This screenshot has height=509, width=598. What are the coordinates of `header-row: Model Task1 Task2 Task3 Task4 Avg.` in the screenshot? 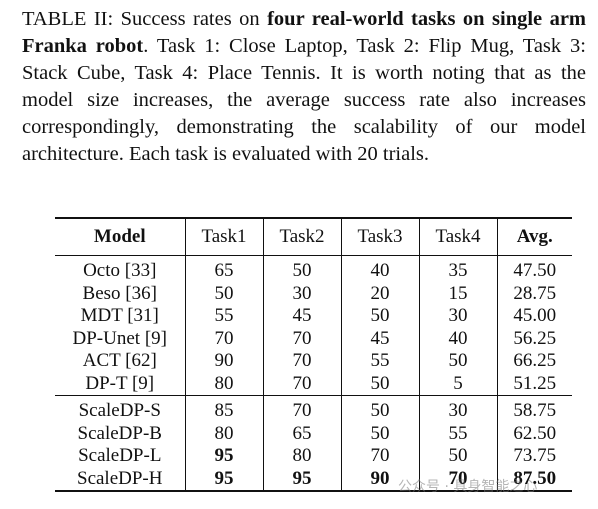 It's located at (313, 237).